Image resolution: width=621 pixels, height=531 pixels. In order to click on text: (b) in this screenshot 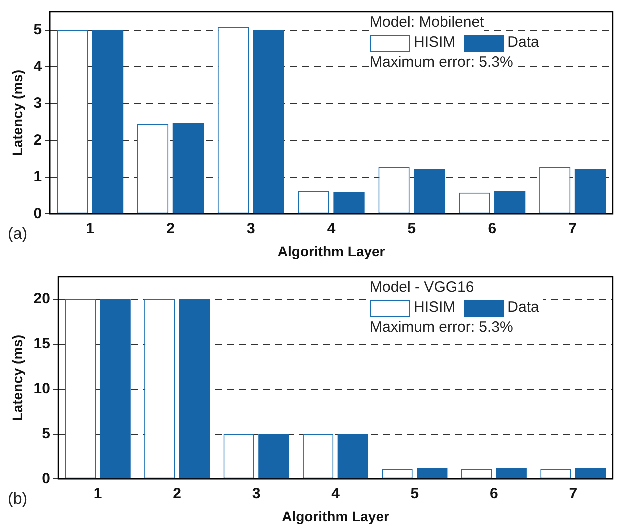, I will do `click(18, 500)`.